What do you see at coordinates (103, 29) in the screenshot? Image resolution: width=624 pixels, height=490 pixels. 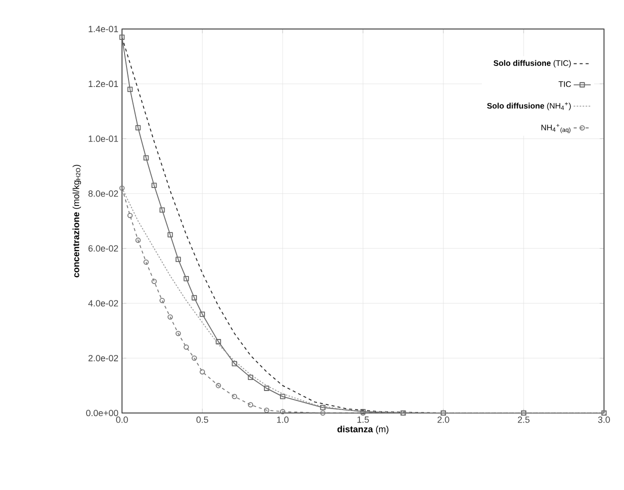 I see `y-tick-label: 1.4e-01` at bounding box center [103, 29].